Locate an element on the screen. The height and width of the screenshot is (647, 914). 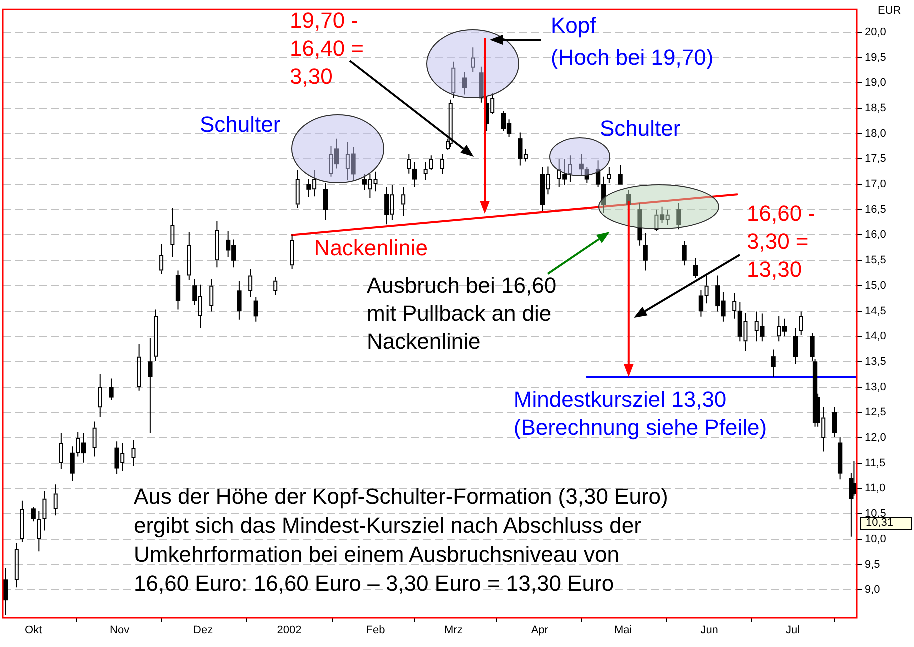
x-tick-label: Jun is located at coordinates (709, 630).